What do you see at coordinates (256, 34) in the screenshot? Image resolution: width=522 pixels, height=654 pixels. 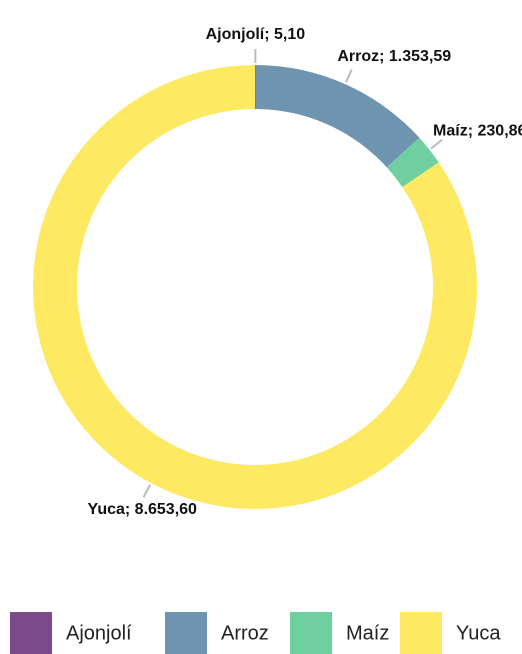 I see `data-label: Ajonjolí; 5,10` at bounding box center [256, 34].